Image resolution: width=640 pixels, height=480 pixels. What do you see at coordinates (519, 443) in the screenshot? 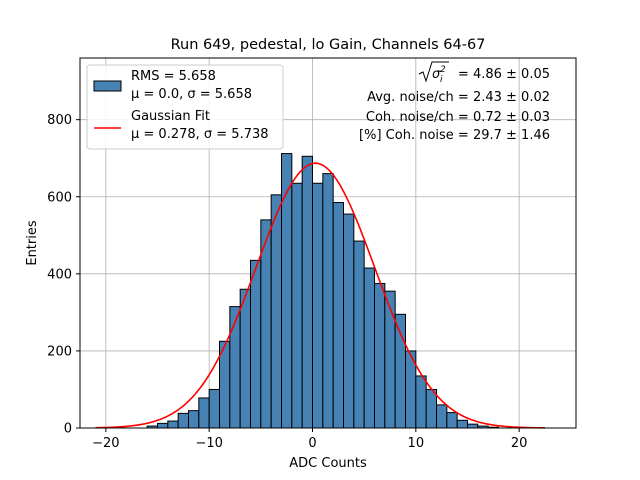
I see `x-tick-label: 20` at bounding box center [519, 443].